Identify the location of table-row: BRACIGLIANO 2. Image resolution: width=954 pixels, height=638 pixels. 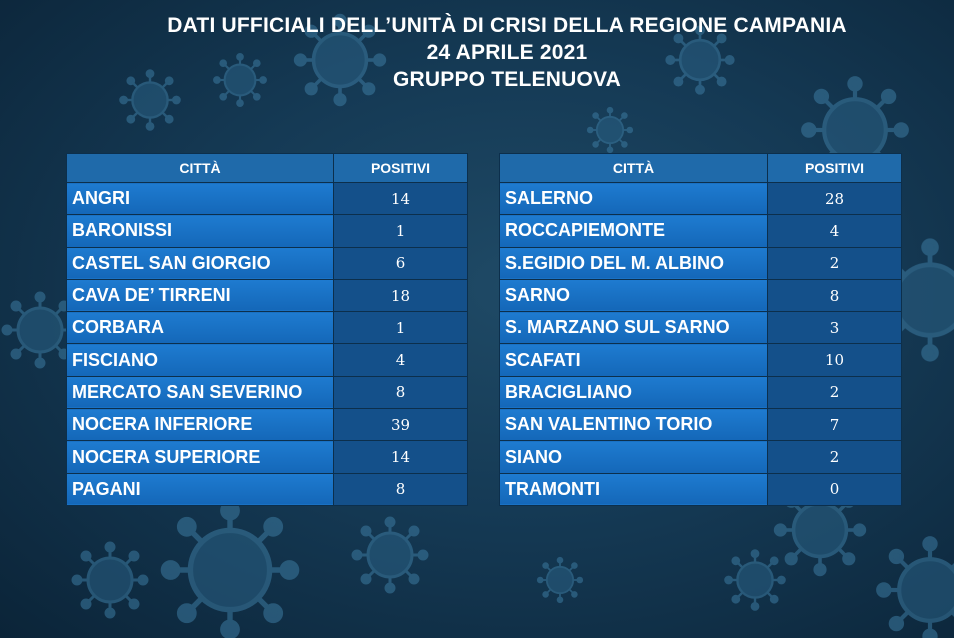
(700, 392).